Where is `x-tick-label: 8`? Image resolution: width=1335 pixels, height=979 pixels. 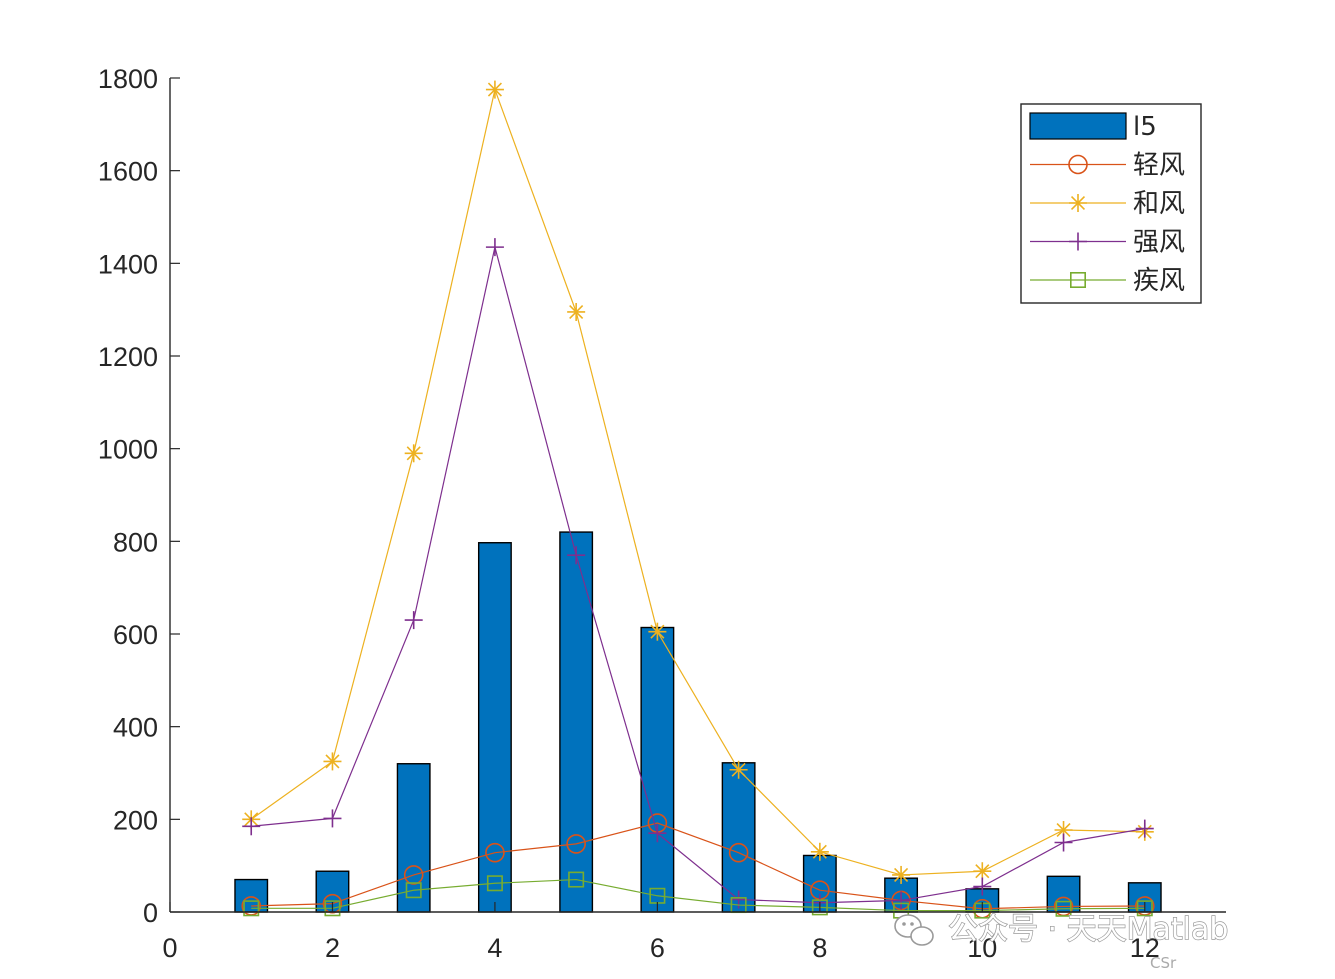
x-tick-label: 8 is located at coordinates (819, 948).